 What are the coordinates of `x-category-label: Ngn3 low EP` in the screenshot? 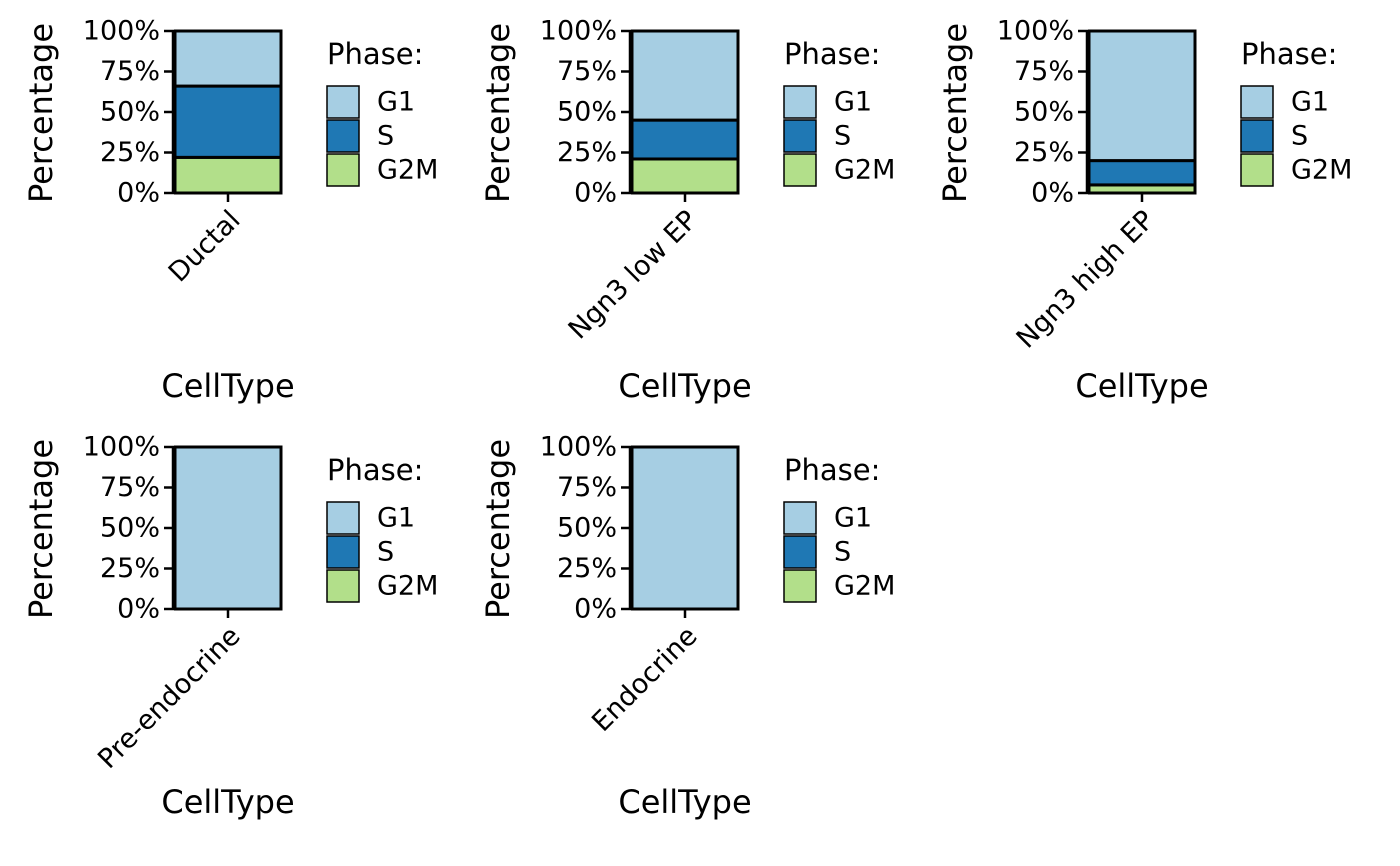 It's located at (633, 275).